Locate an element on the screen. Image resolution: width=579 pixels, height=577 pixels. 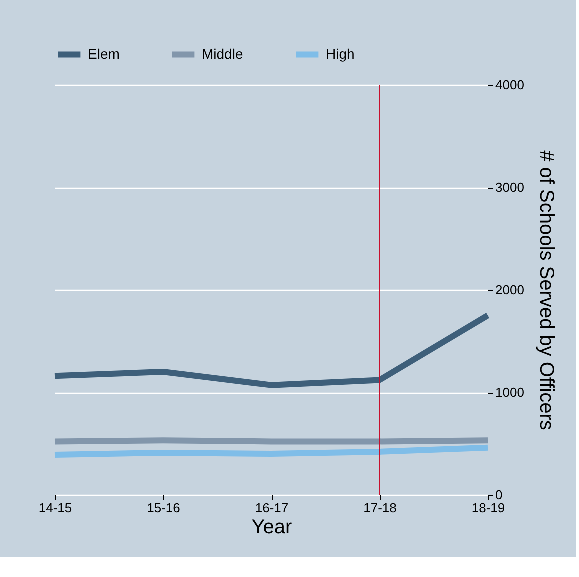
y-tick-label: 1000 is located at coordinates (510, 392).